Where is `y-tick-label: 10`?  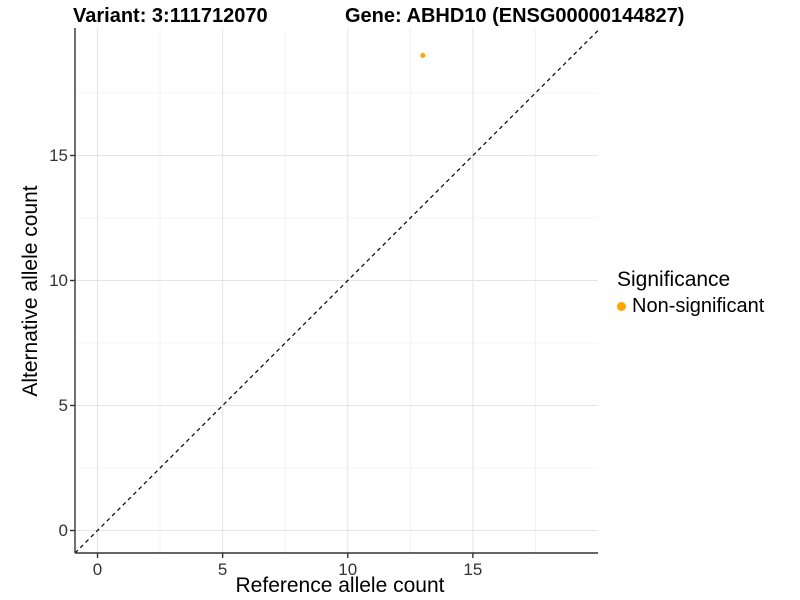 y-tick-label: 10 is located at coordinates (58, 280).